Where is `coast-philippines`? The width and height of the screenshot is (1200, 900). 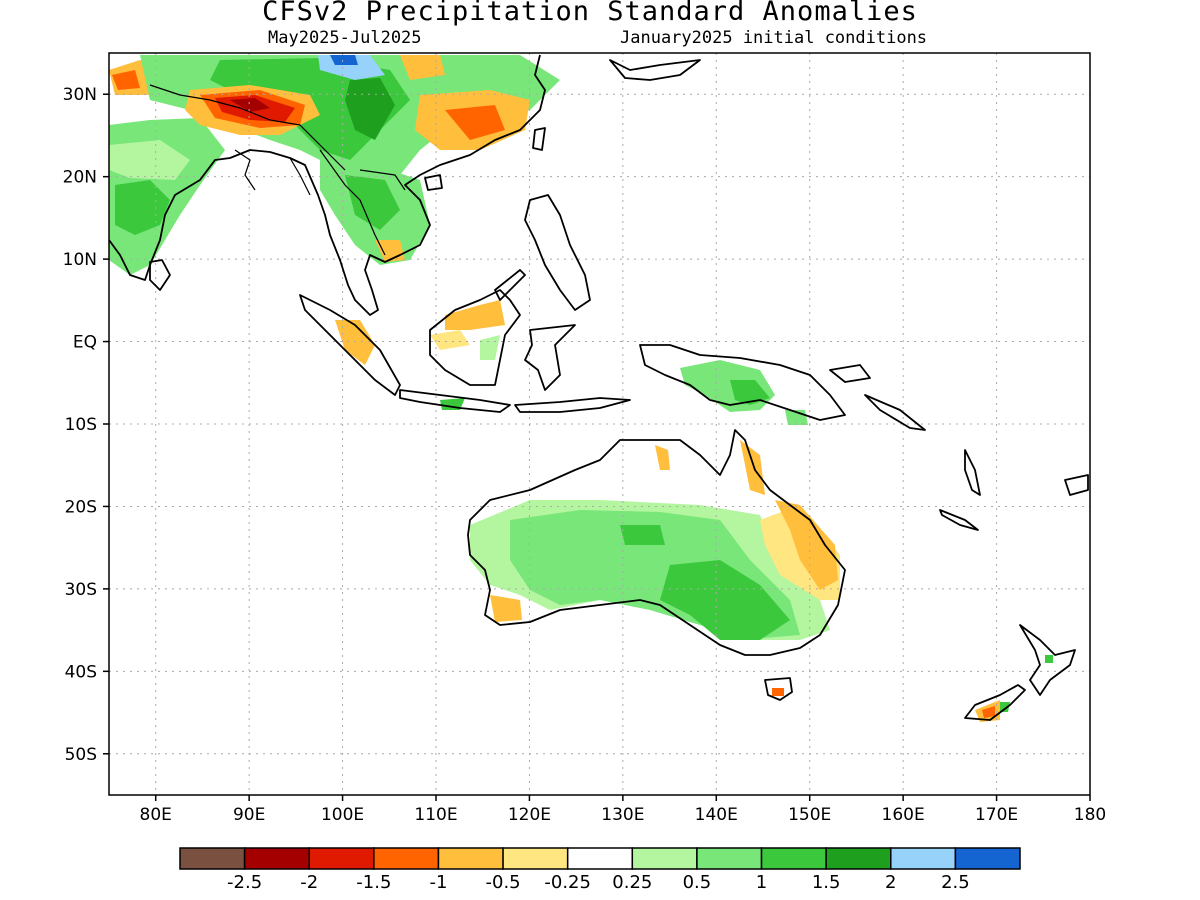 coast-philippines is located at coordinates (557, 252).